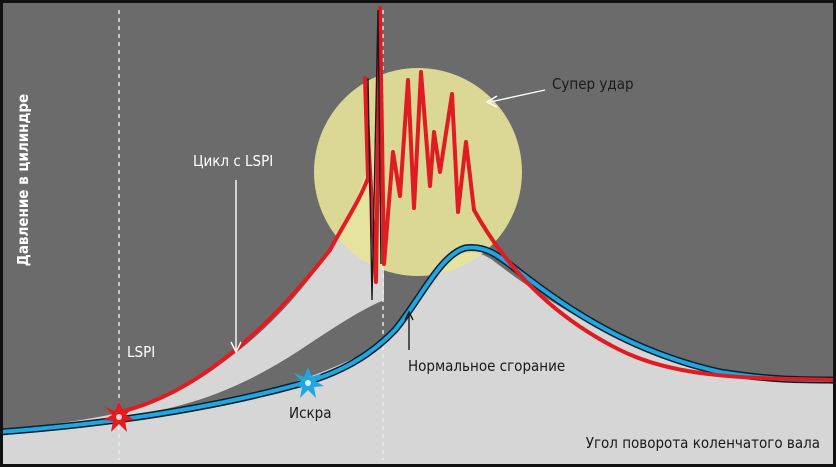 The image size is (836, 467). Describe the element at coordinates (310, 413) in the screenshot. I see `spark-label: Искра` at that location.